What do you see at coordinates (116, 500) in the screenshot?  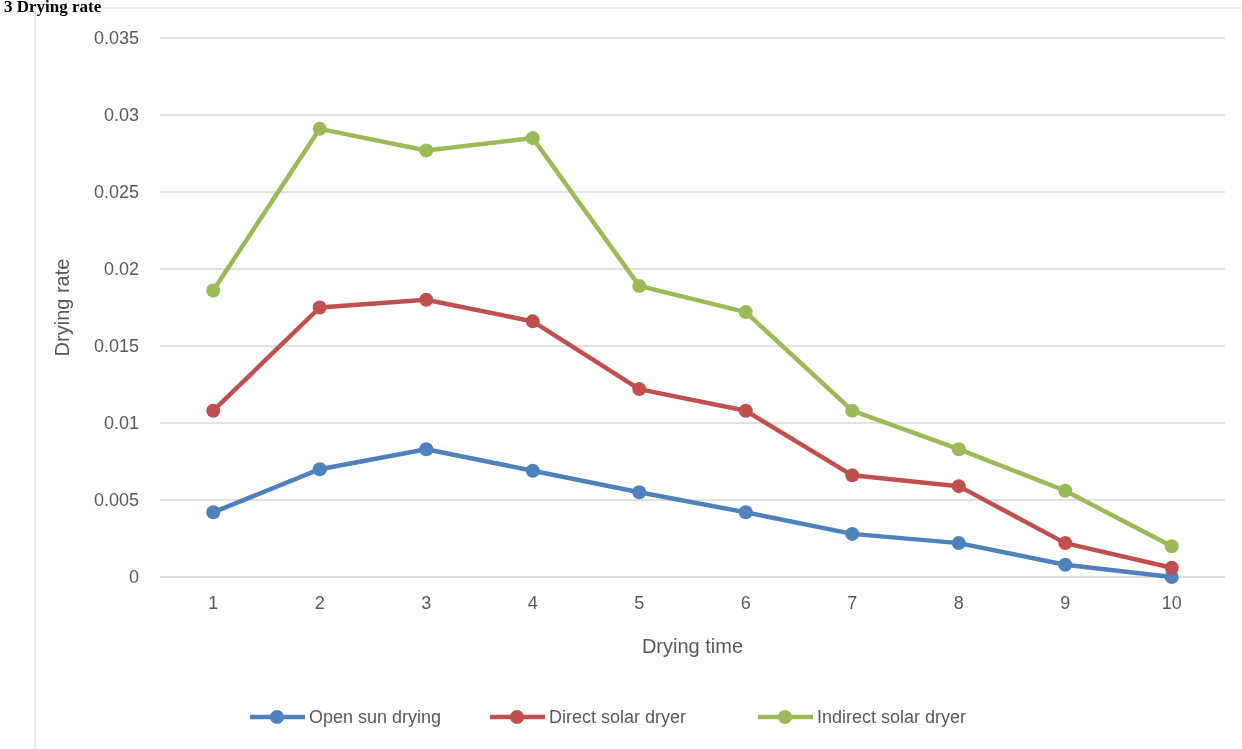 I see `y-tick-label: 0.005` at bounding box center [116, 500].